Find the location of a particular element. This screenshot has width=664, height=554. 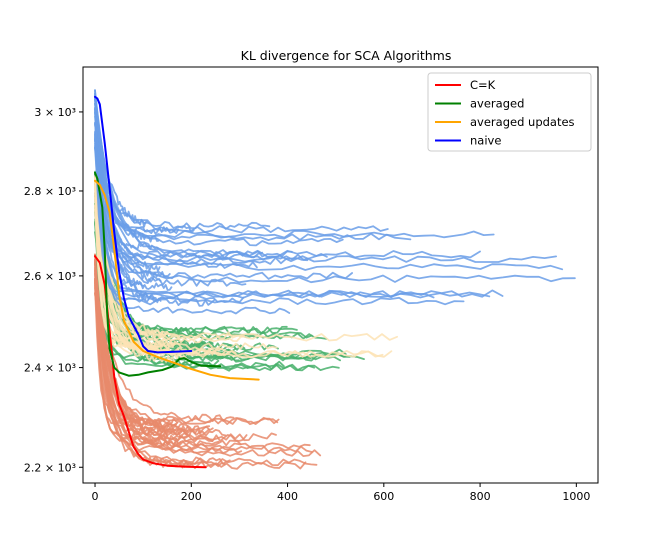

chart-title: KL divergence for SCA Algorithms is located at coordinates (346, 55).